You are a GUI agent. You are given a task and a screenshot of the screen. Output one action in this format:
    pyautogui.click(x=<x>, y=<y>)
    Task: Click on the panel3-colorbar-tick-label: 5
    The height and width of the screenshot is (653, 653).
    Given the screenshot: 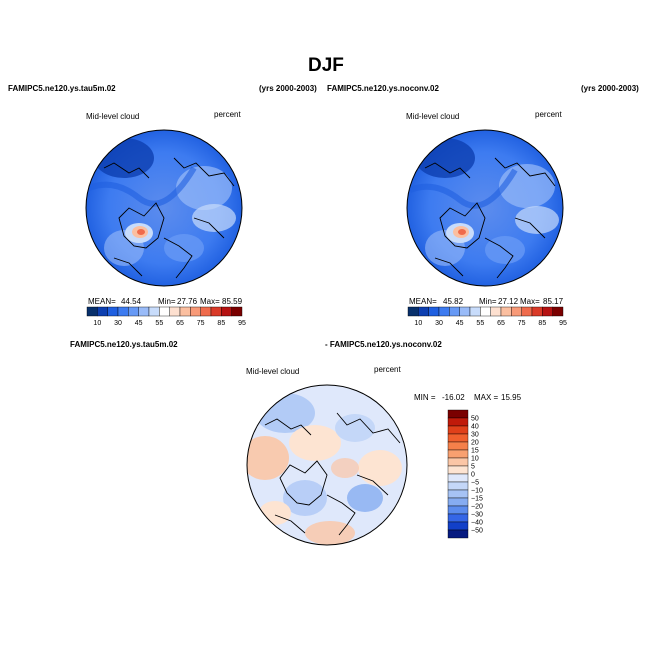 What is the action you would take?
    pyautogui.click(x=473, y=467)
    